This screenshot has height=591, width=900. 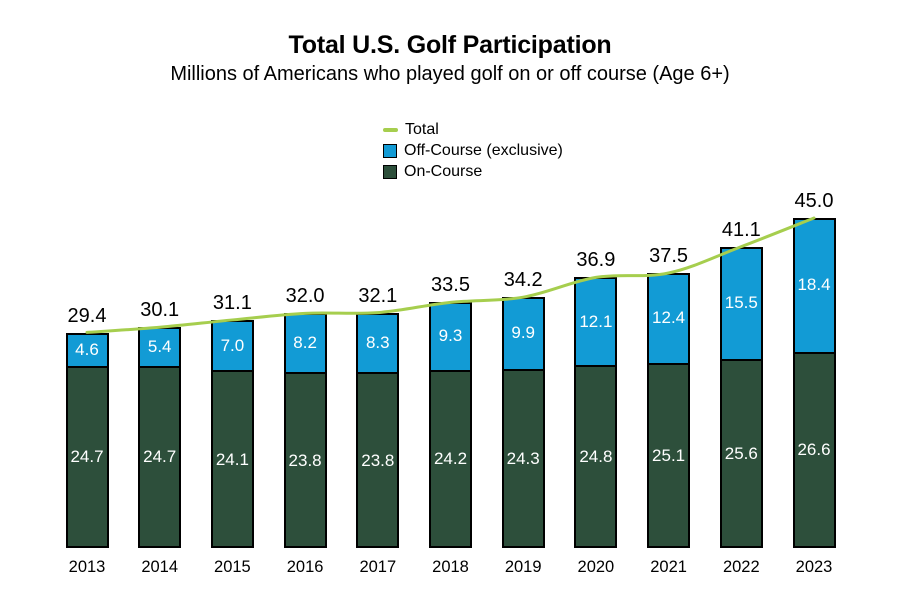 I want to click on bar-2013, so click(x=87, y=440).